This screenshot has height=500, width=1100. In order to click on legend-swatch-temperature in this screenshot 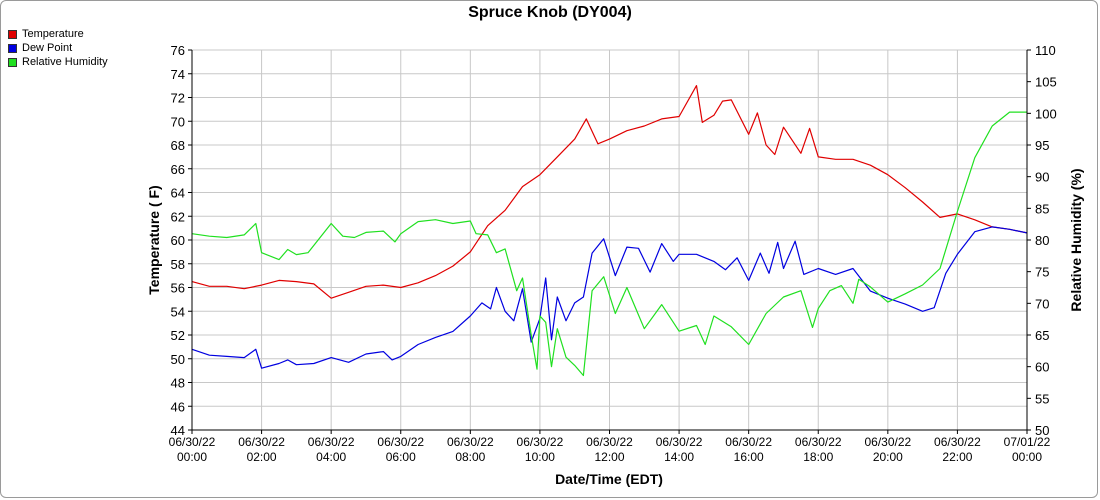, I will do `click(12, 34)`.